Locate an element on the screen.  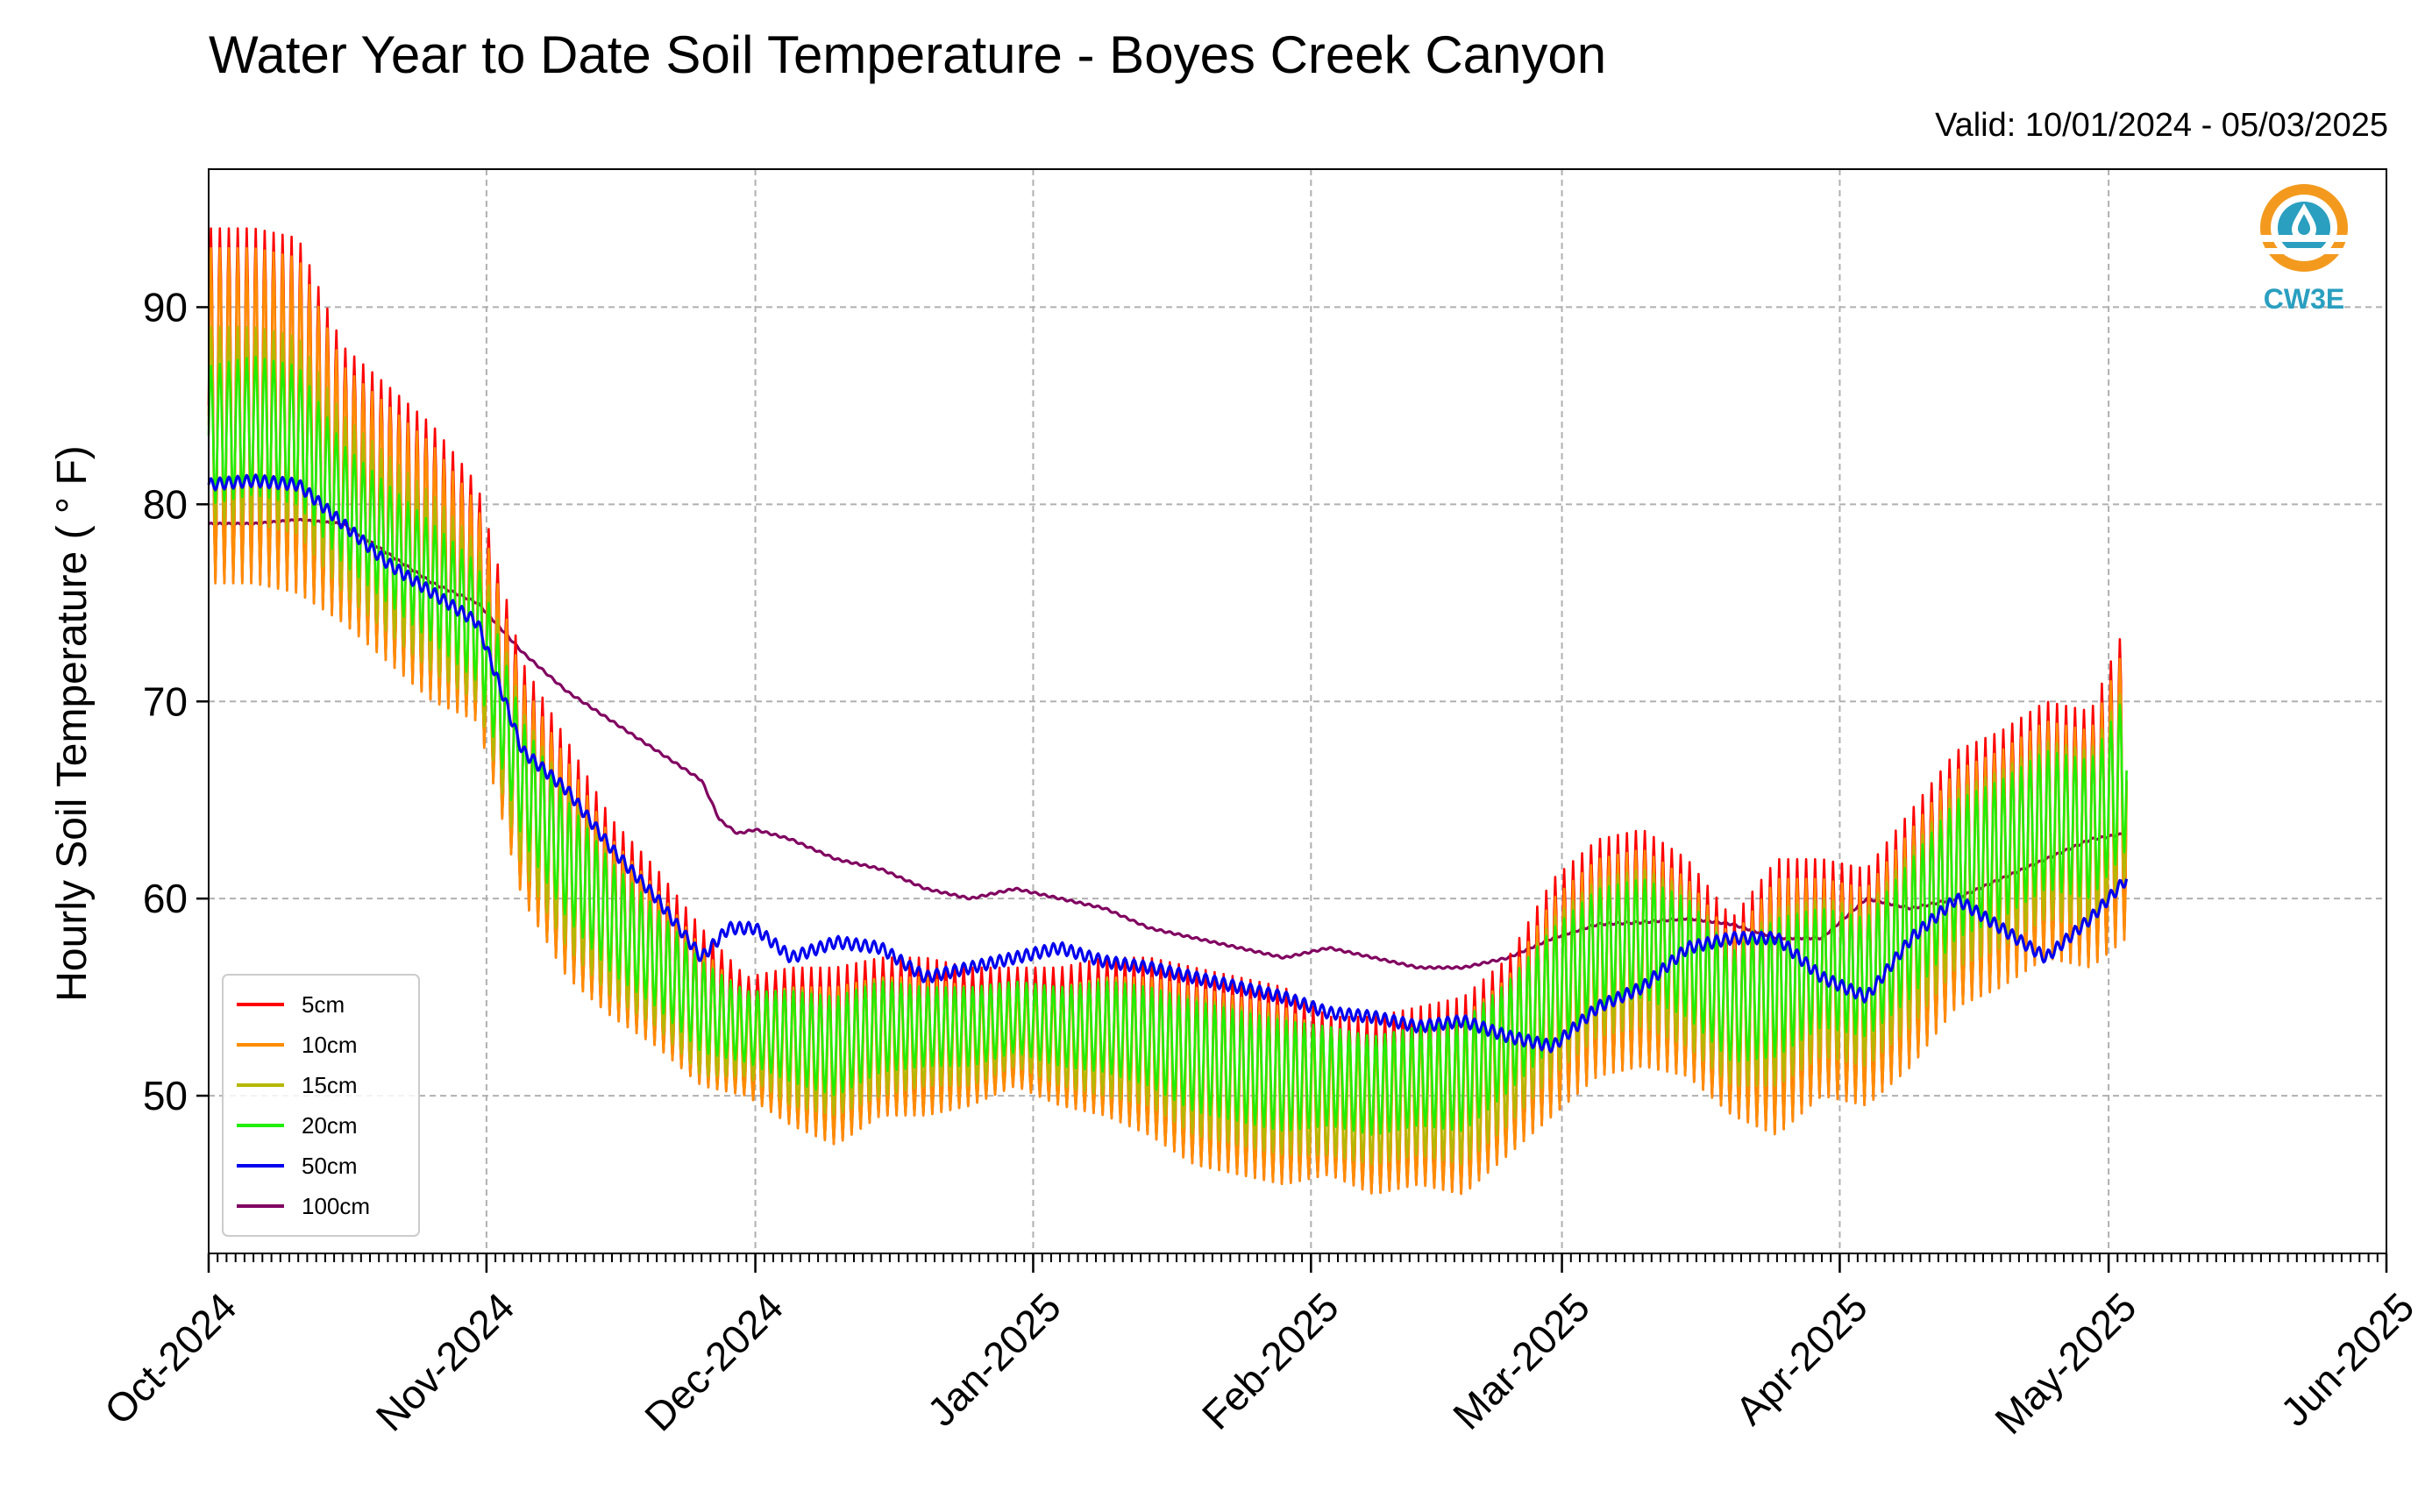
y-tick-label: 50 is located at coordinates (165, 1095).